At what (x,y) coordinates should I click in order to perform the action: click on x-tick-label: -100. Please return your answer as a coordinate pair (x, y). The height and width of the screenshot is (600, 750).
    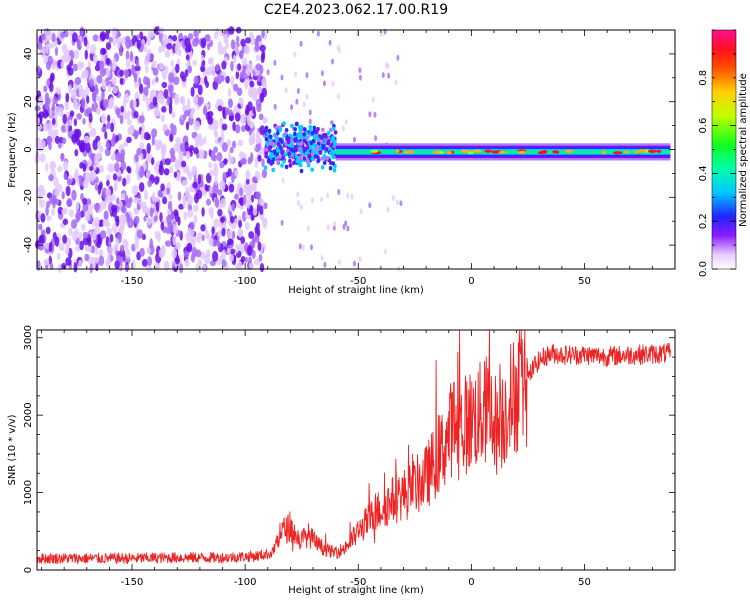
    Looking at the image, I should click on (245, 582).